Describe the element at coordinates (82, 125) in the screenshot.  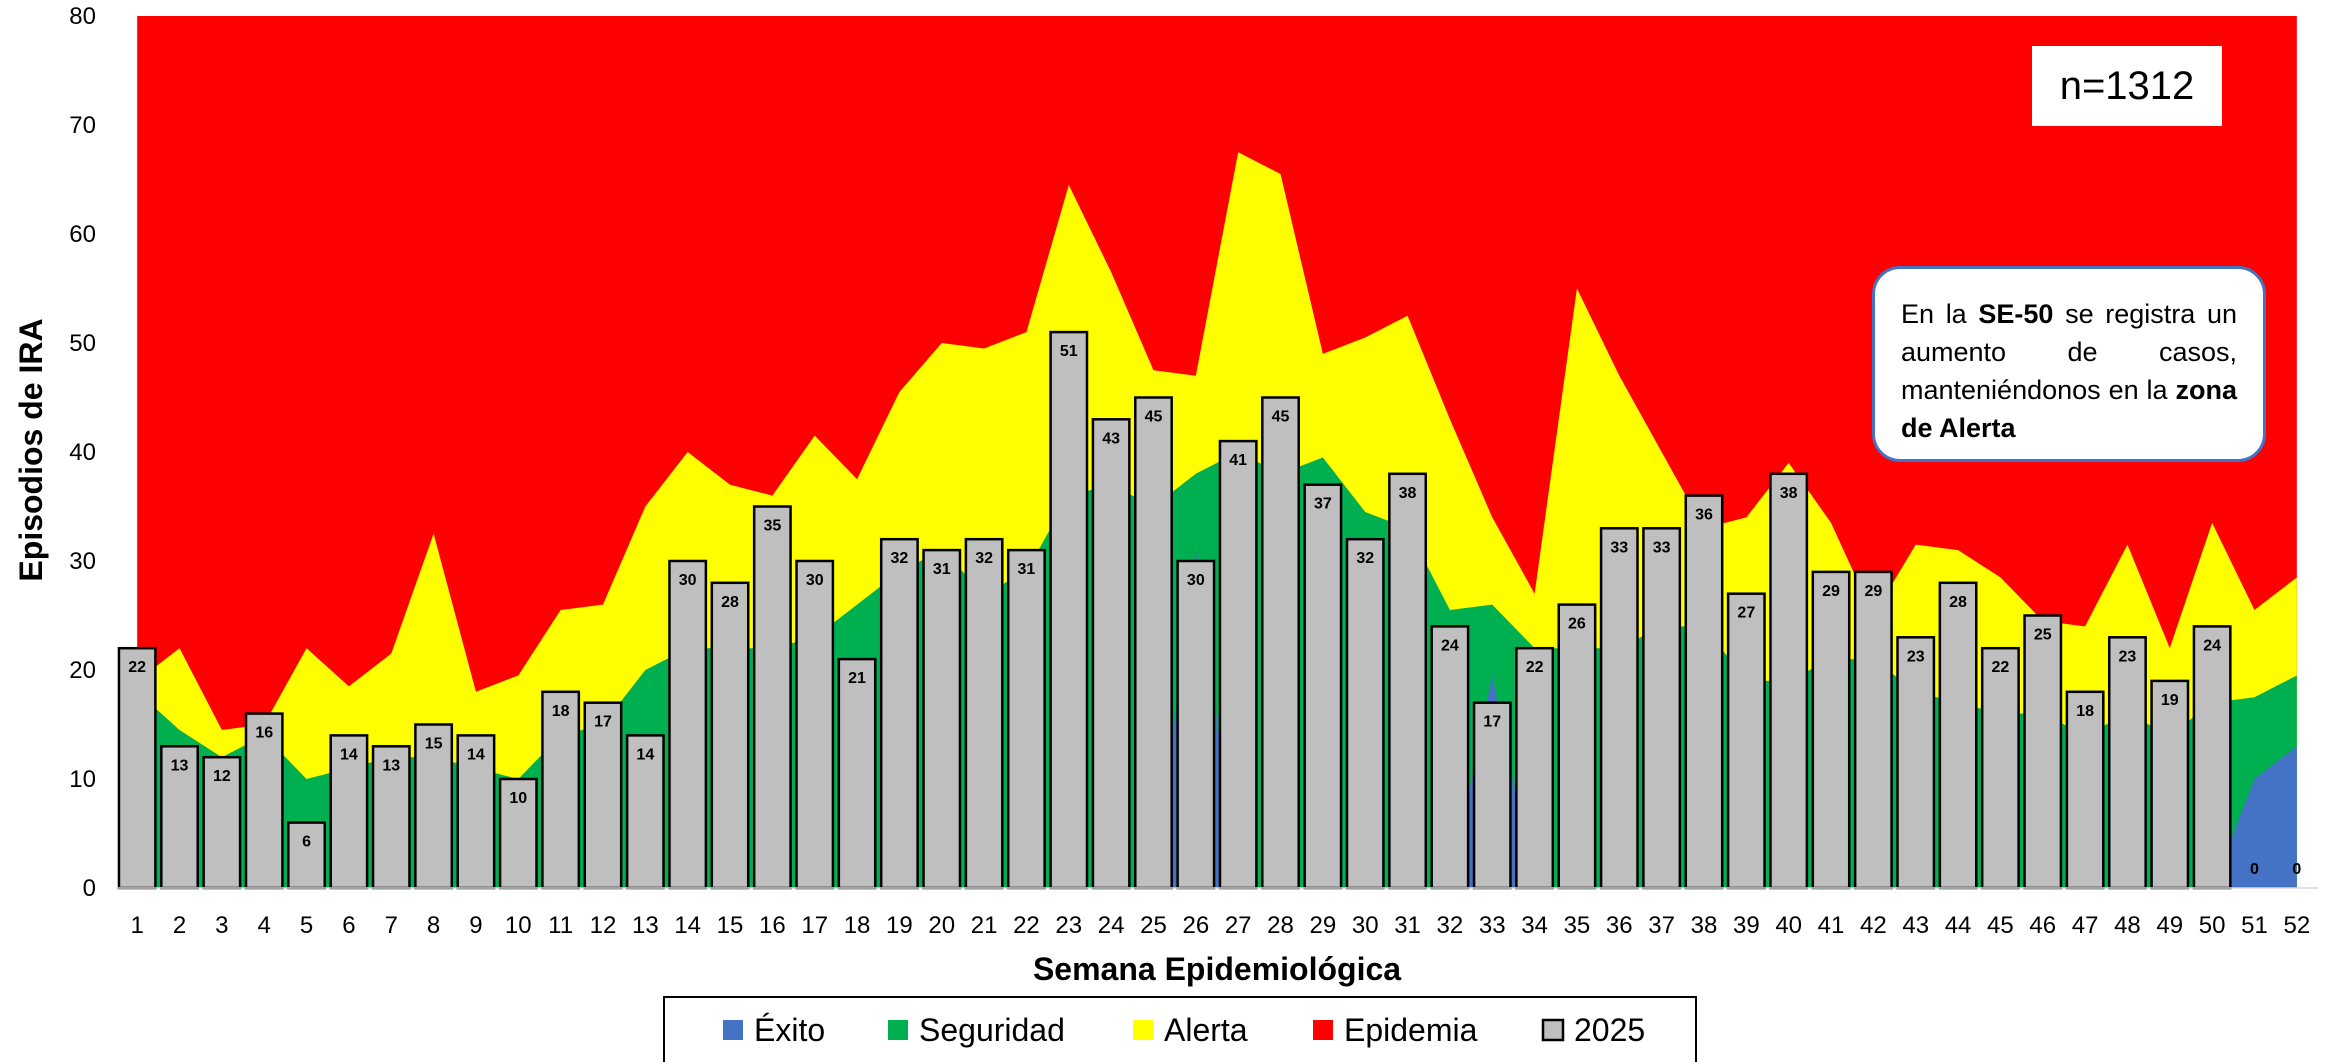
I see `y-tick-70: 70` at that location.